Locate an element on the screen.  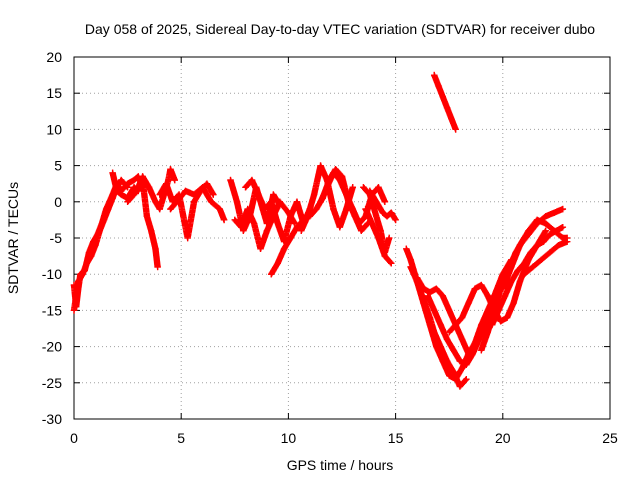
y-tick-label: -30 is located at coordinates (52, 419).